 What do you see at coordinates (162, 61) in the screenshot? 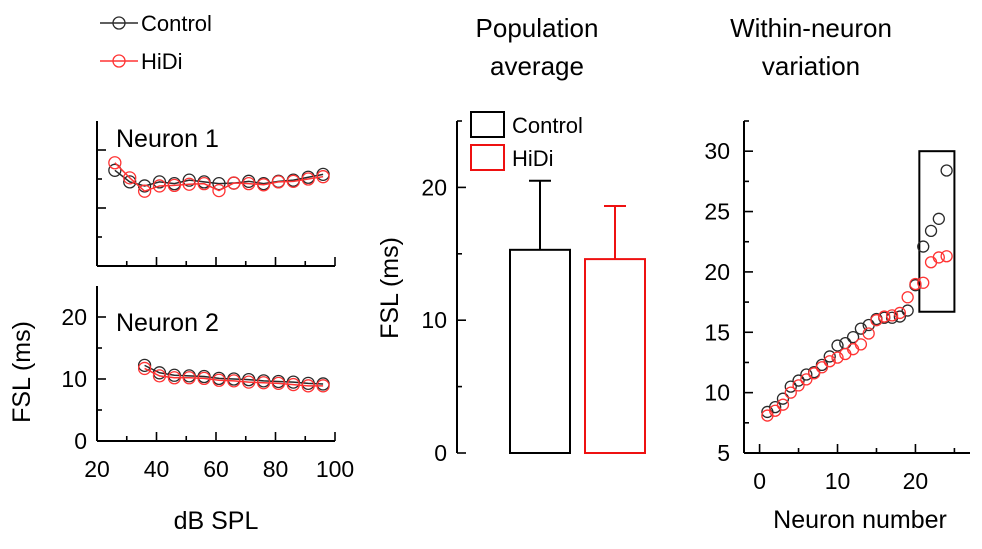
I see `legend-hidi-label: HiDi` at bounding box center [162, 61].